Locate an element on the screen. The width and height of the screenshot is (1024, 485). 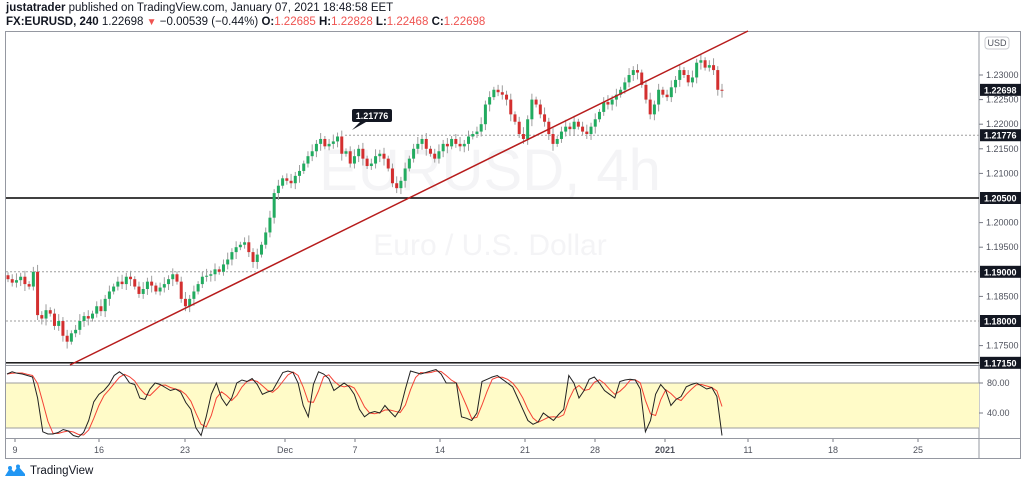
price-label-box is located at coordinates (1000, 89).